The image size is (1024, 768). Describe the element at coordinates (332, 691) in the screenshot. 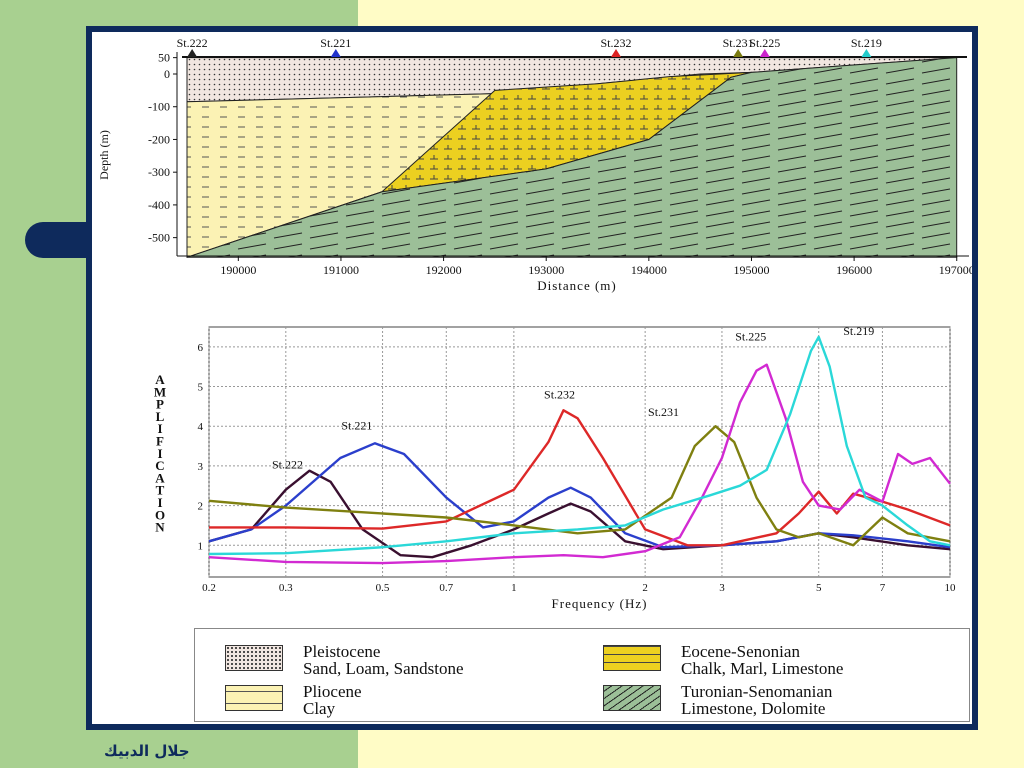

I see `legend-pliocene-name: Pliocene` at that location.